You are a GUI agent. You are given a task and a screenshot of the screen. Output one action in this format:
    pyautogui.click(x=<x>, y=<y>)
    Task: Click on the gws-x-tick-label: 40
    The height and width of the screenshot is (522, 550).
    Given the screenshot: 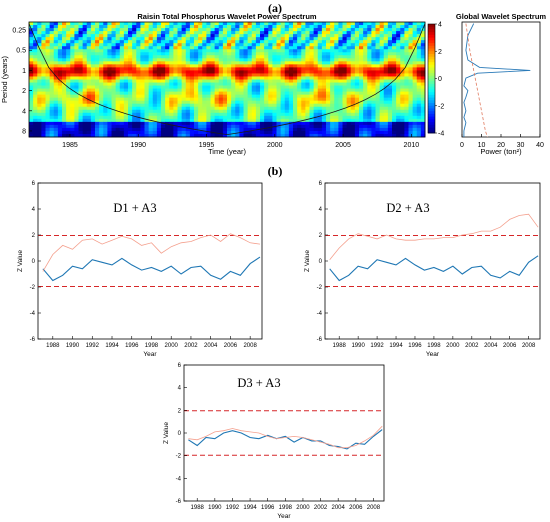 What is the action you would take?
    pyautogui.click(x=540, y=145)
    